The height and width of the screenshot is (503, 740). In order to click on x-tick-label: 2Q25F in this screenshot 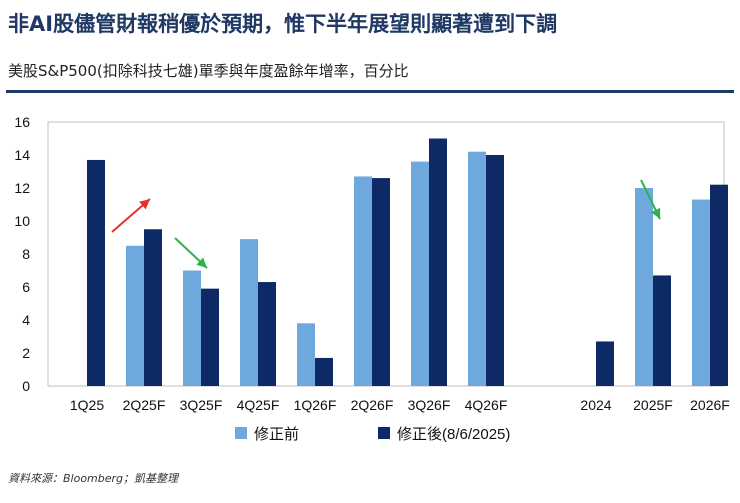, I will do `click(144, 405)`.